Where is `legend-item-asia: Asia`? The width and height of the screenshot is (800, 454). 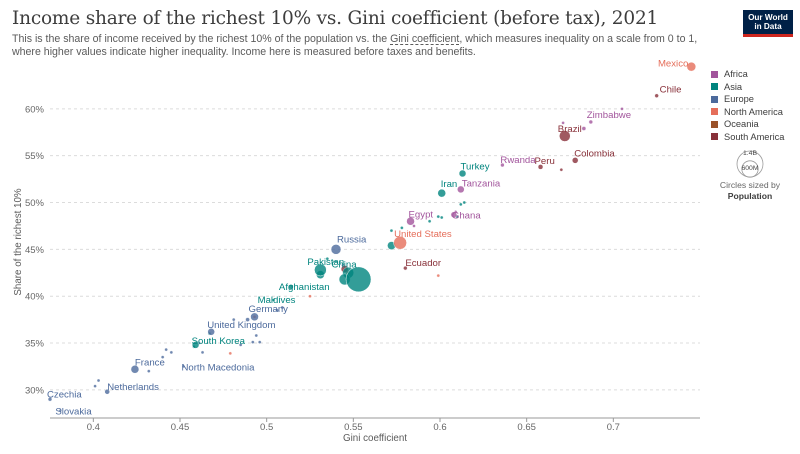 legend-item-asia: Asia is located at coordinates (747, 87).